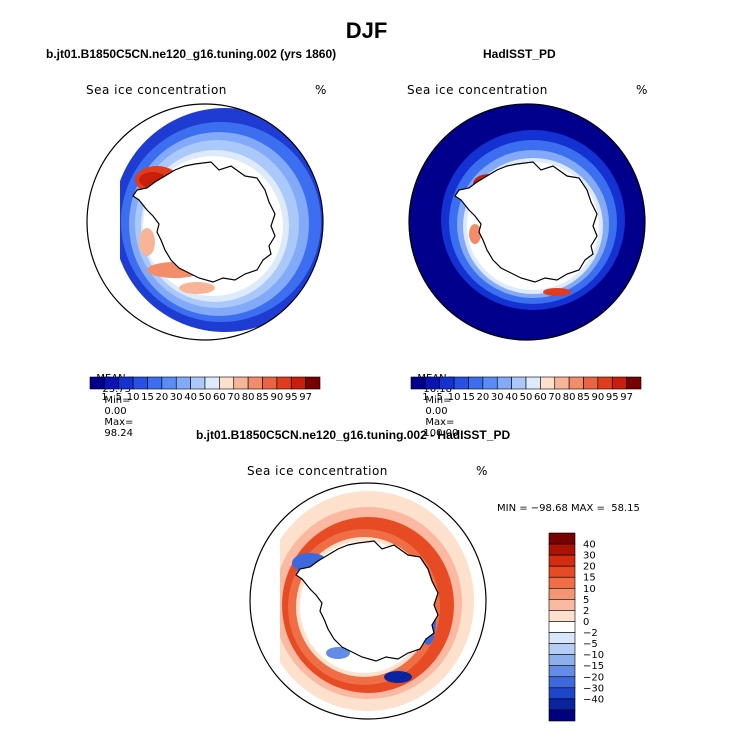 This screenshot has height=732, width=733. What do you see at coordinates (104, 397) in the screenshot?
I see `model-colorbar-tick-label: 1` at bounding box center [104, 397].